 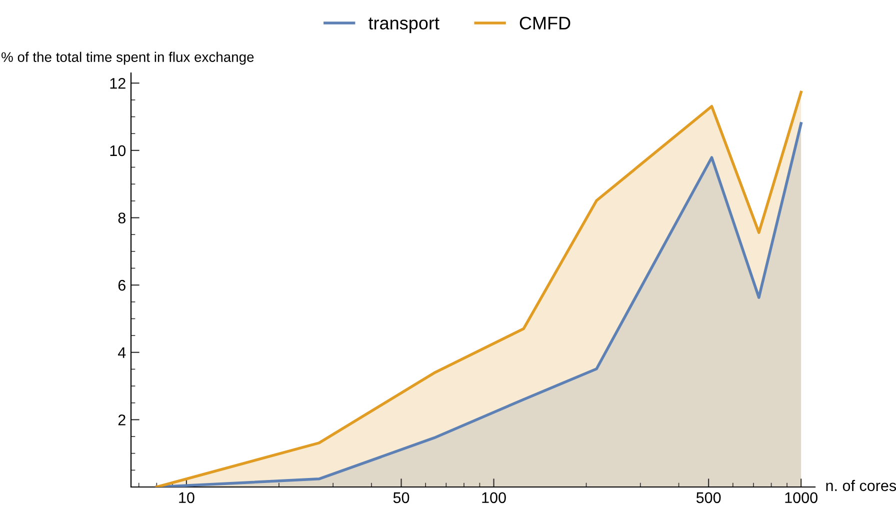 I want to click on x-tick-label: 500, so click(x=708, y=498).